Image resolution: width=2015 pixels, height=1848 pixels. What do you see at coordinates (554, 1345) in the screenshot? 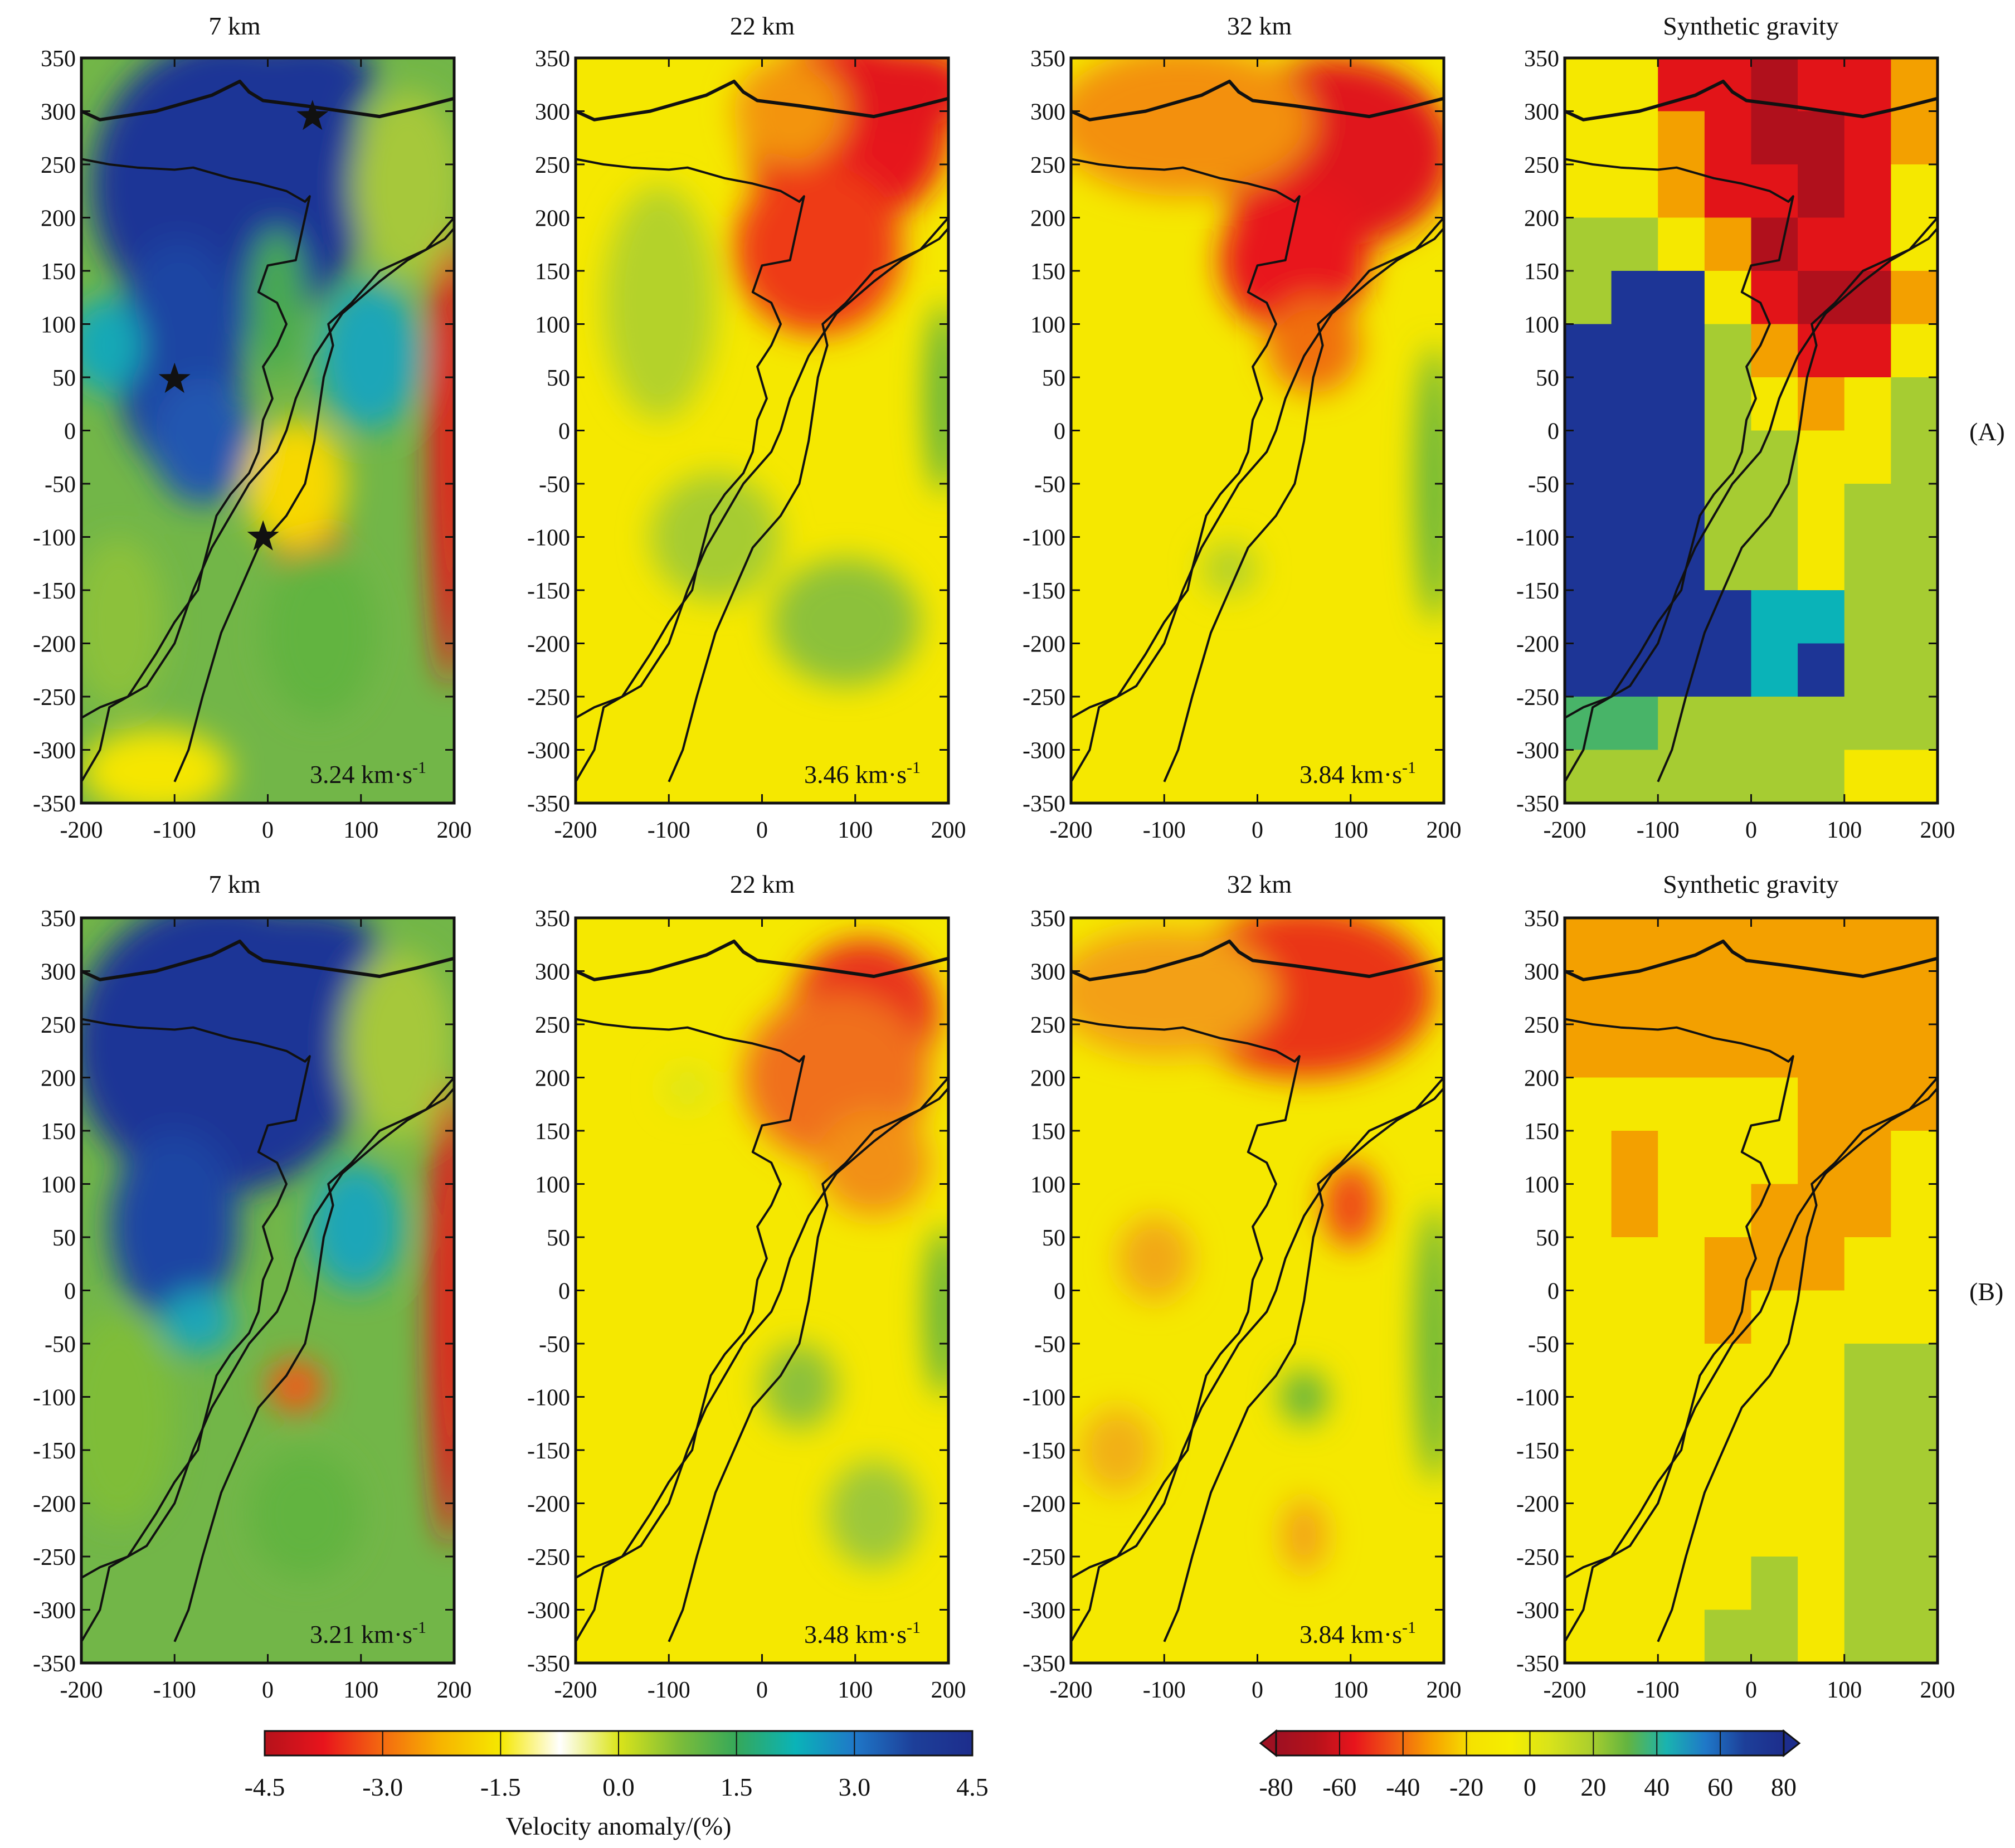
I see `panel-b-22km-ytick-label: -50` at bounding box center [554, 1345].